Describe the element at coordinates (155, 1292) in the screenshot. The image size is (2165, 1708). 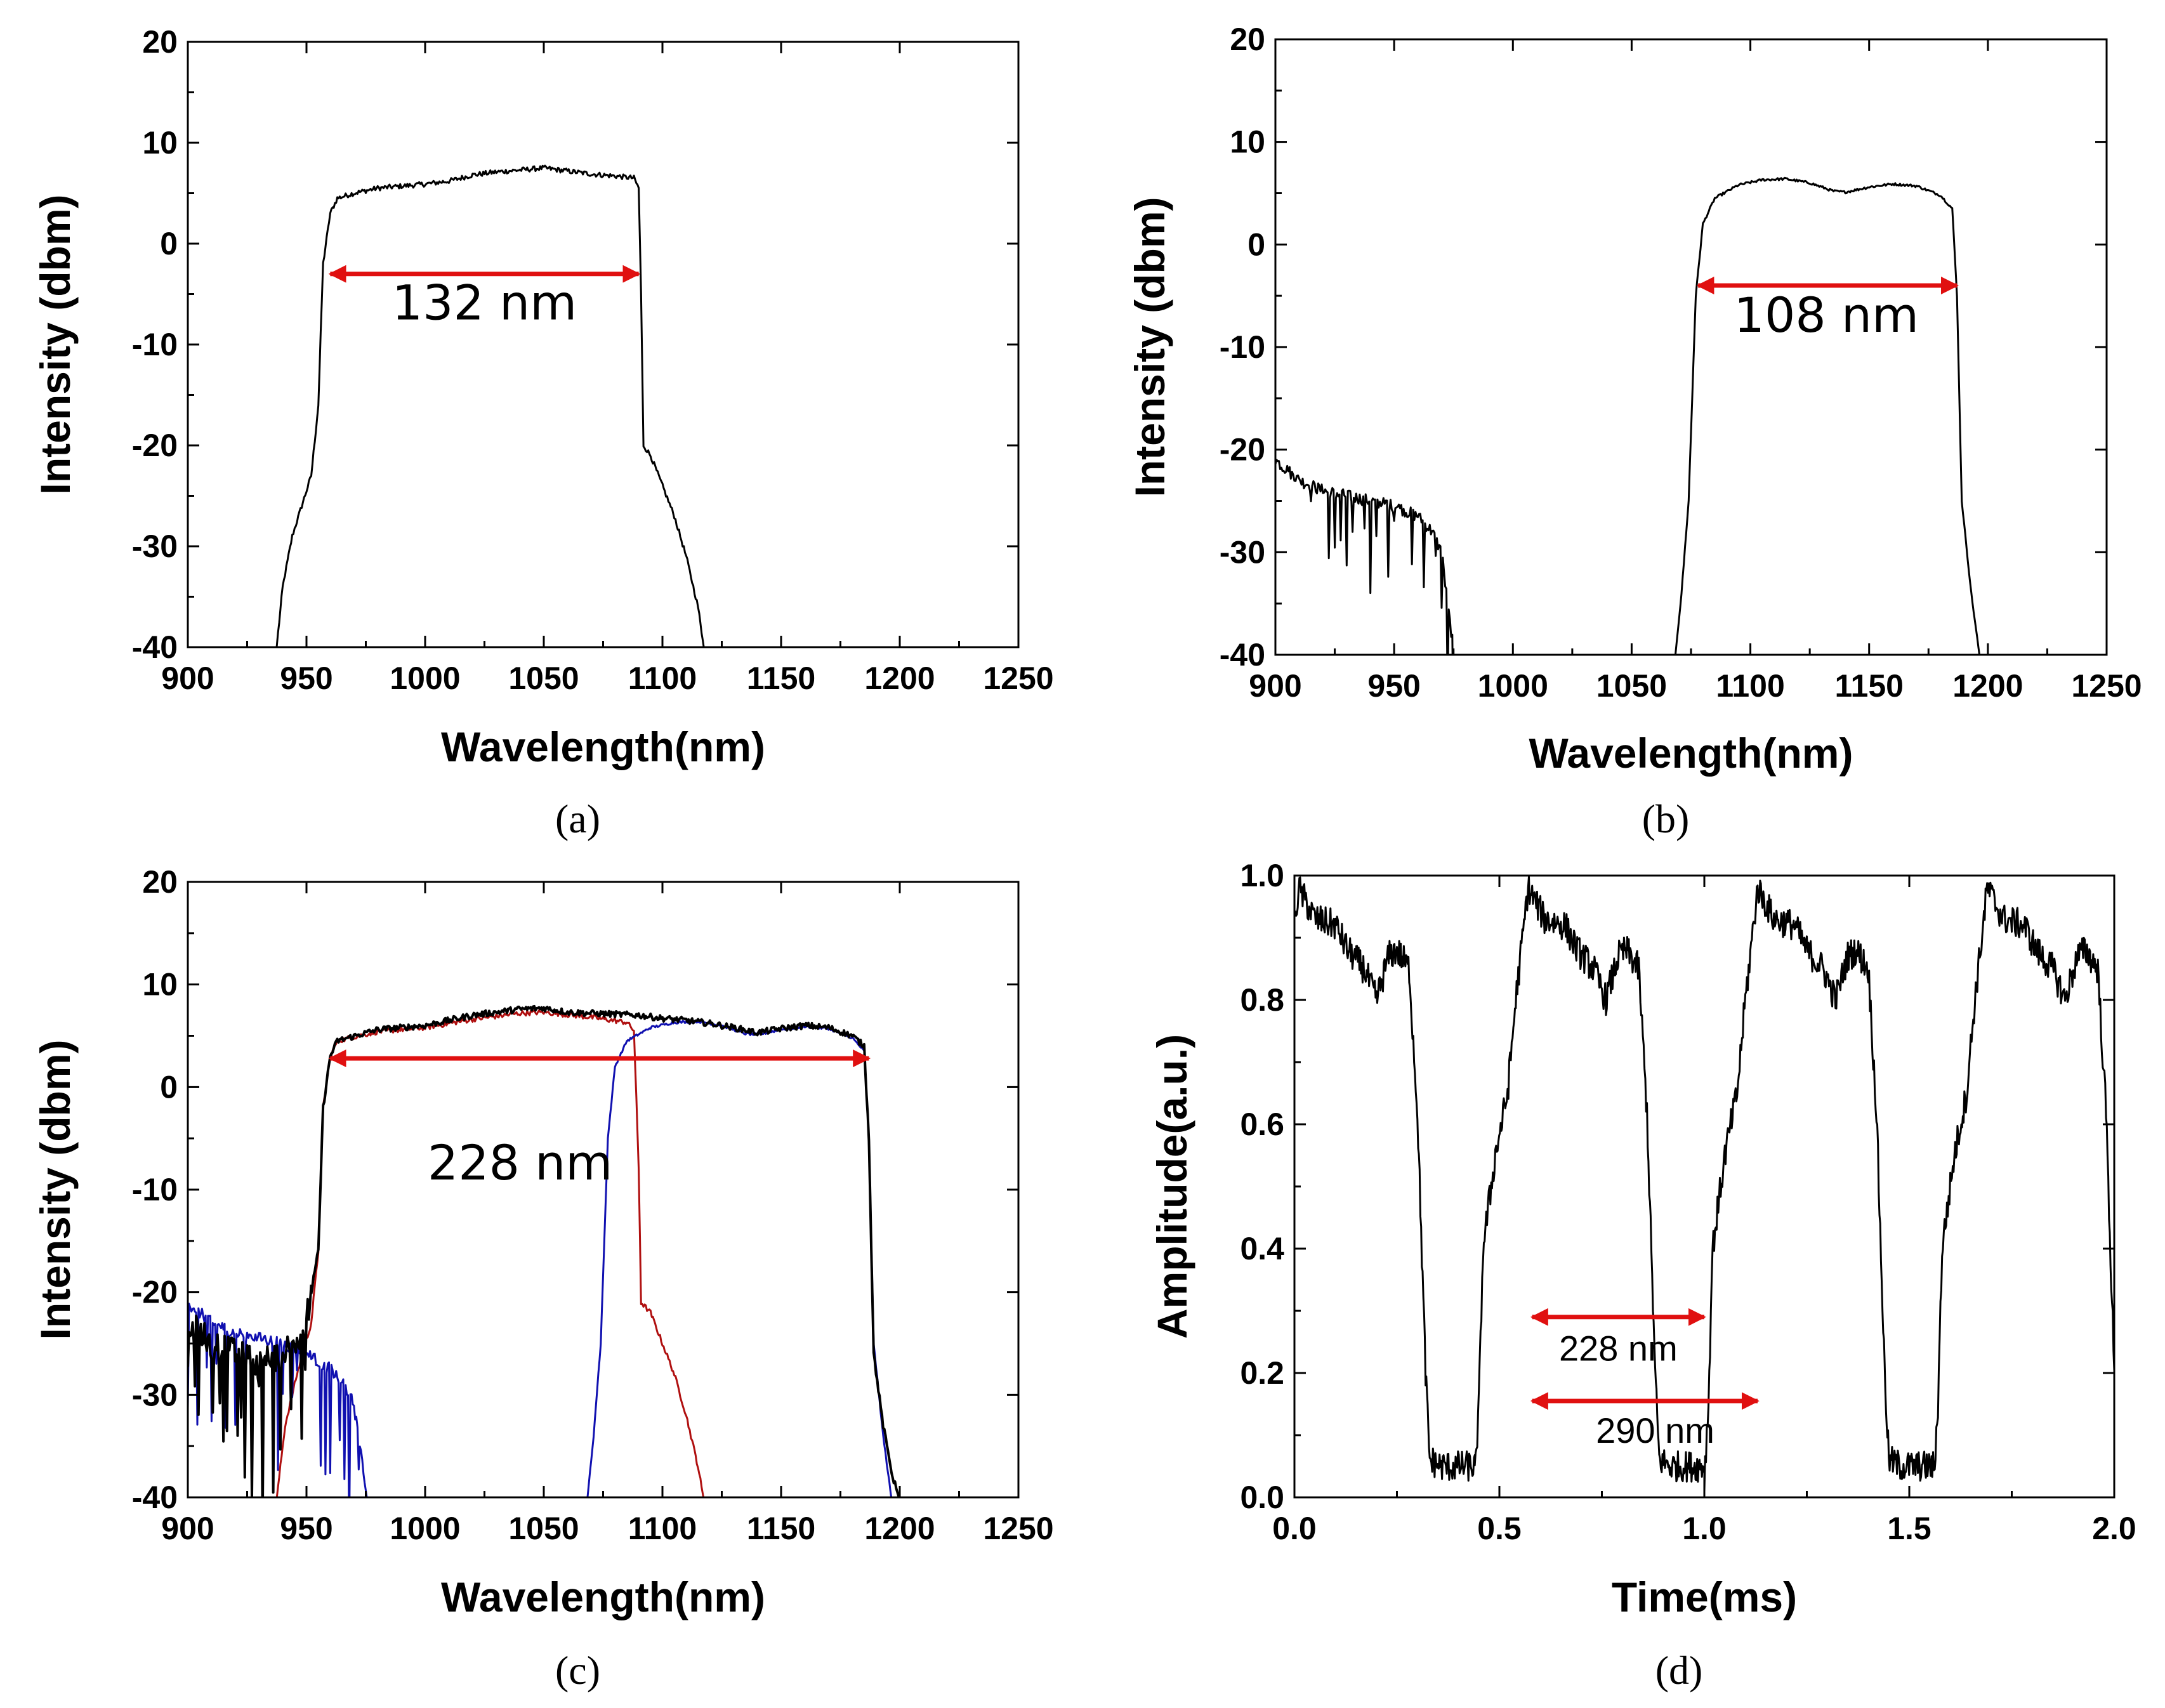
I see `y-tick-label-c: -20` at that location.